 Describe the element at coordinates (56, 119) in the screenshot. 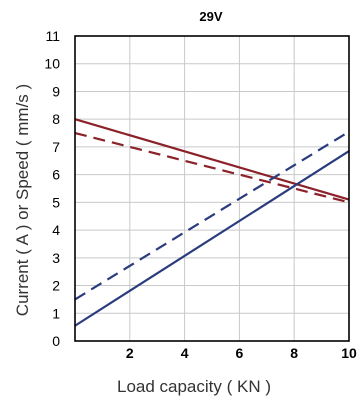

I see `y-tick-label: 8` at that location.